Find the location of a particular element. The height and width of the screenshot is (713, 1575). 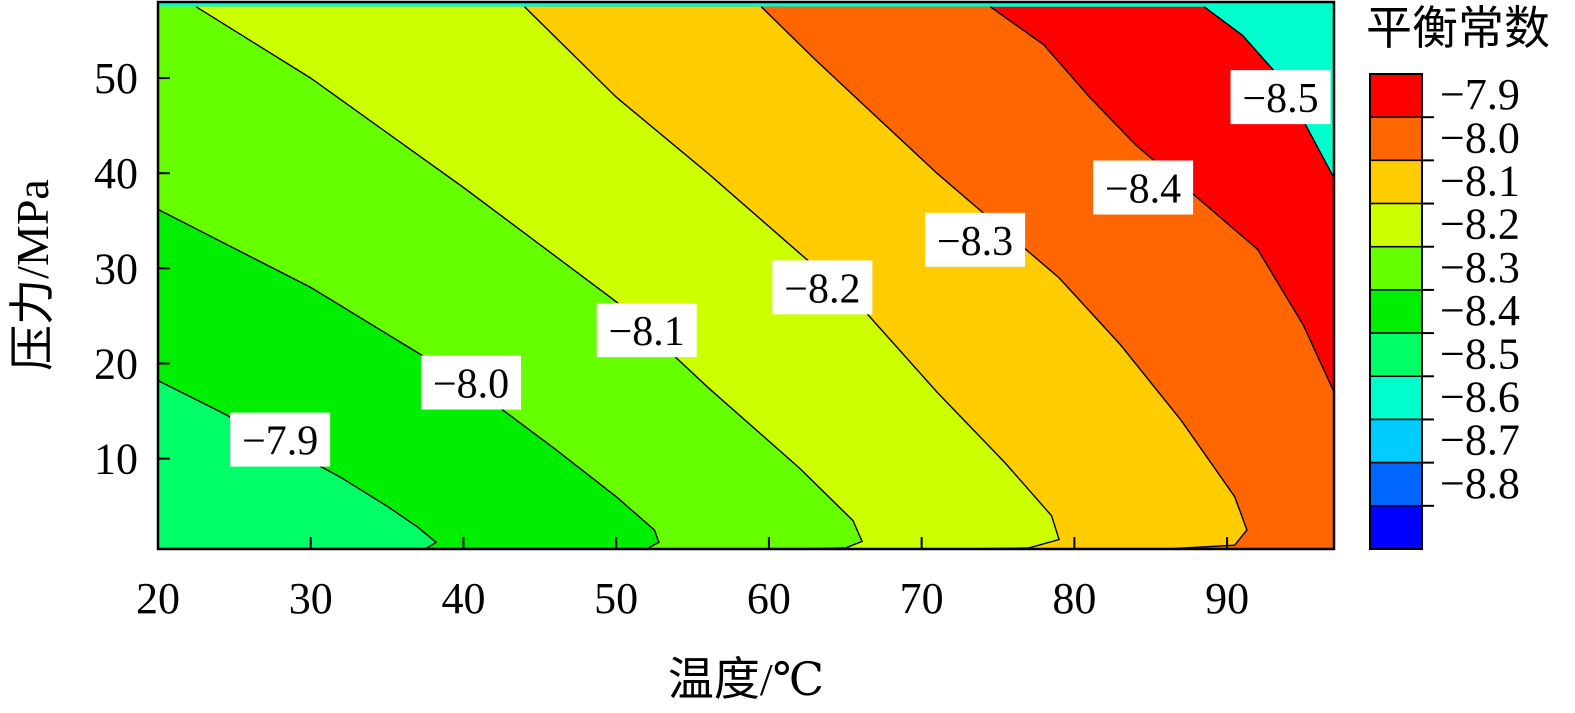

x-tick-label: 30 is located at coordinates (311, 598).